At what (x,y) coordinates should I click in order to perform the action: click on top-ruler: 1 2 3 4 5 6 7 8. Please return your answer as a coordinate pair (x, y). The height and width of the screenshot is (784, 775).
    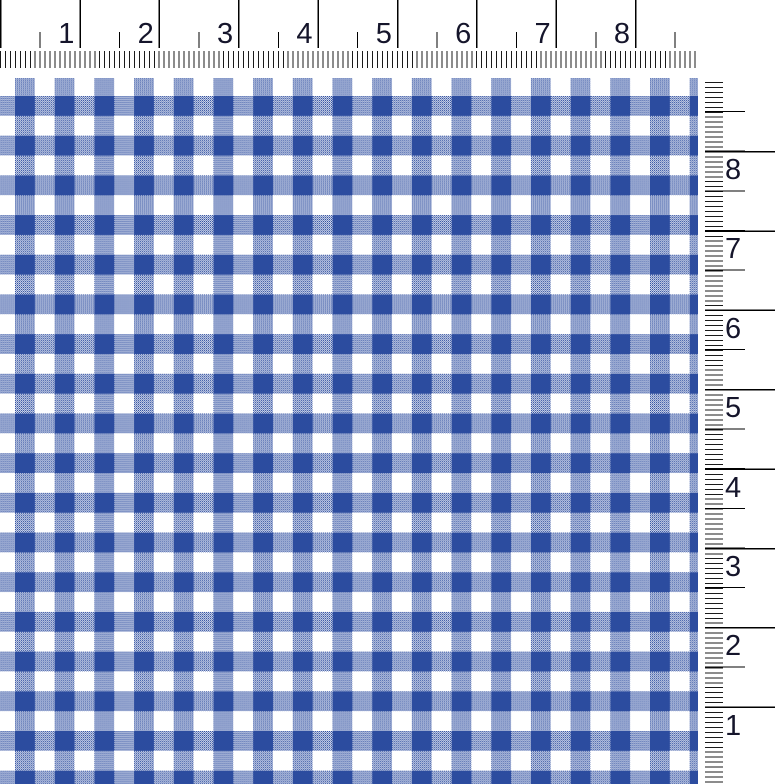
    Looking at the image, I should click on (349, 39).